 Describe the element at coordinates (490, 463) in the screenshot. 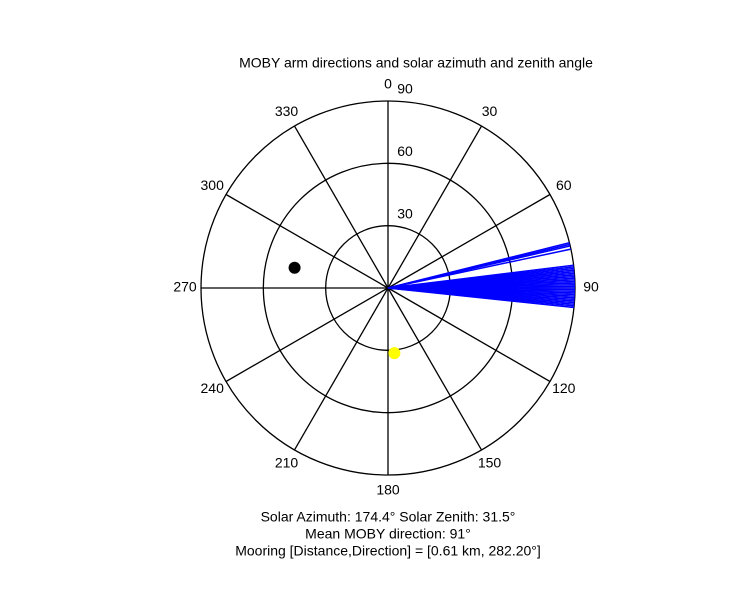

I see `theta-tick-label: 150` at that location.